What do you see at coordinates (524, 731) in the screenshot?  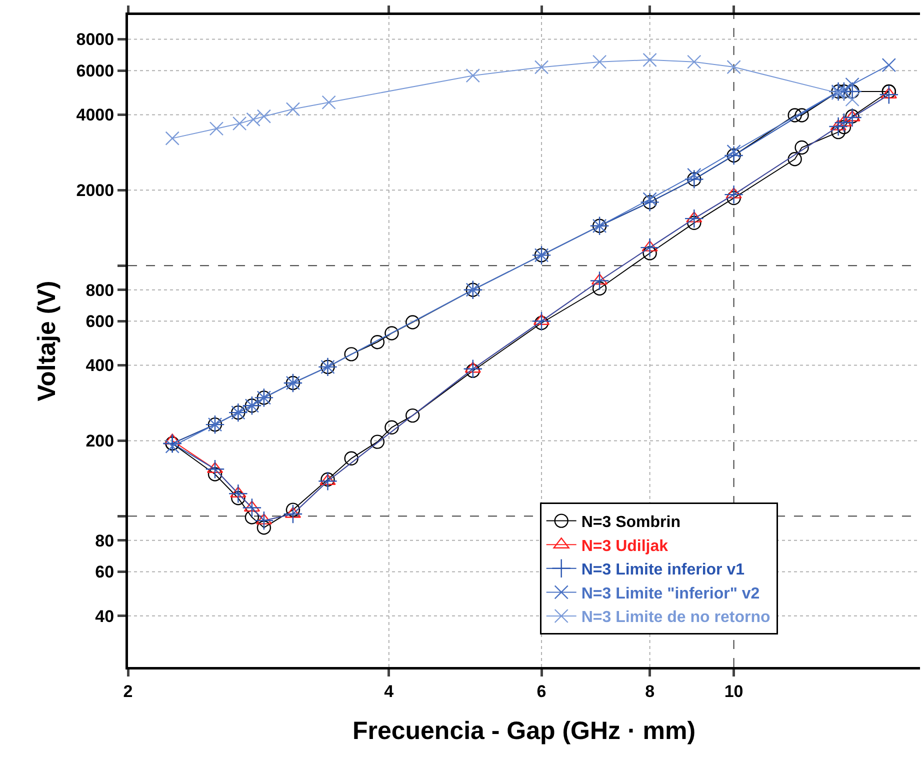 I see `x-axis-title: Frecuencia - Gap (GHz · mm)` at bounding box center [524, 731].